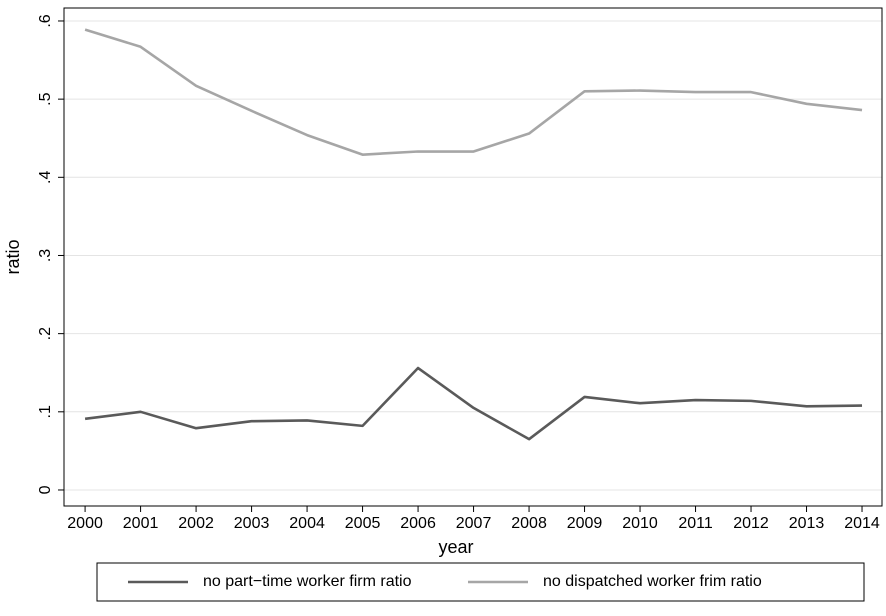  What do you see at coordinates (652, 581) in the screenshot?
I see `legend-label: no dispatched worker frim ratio` at bounding box center [652, 581].